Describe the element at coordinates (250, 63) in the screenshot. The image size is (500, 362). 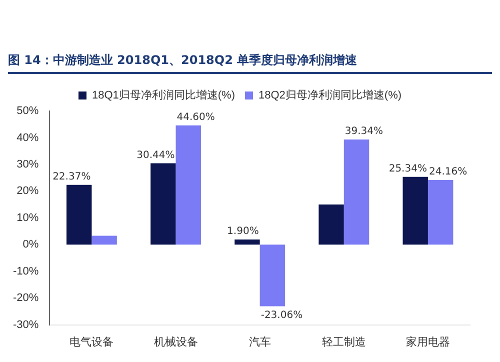
I see `chart-title: 图 14：中游制造业 2018Q1、2018Q2 单季度归母净利润增速` at that location.